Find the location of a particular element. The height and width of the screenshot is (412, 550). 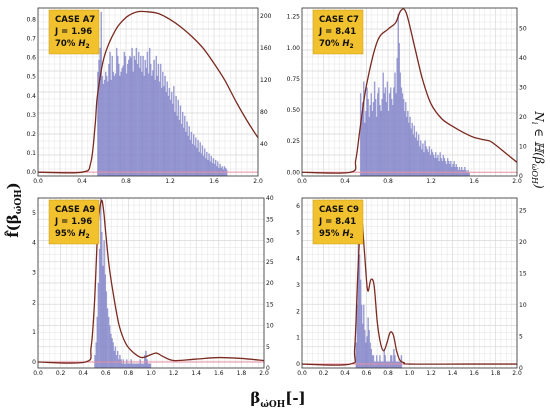

kde-curve is located at coordinates (409, 290).